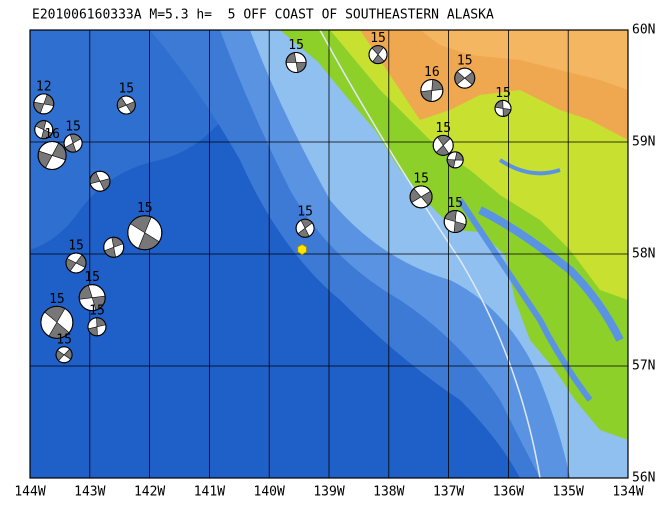 The image size is (666, 505). Describe the element at coordinates (29, 492) in the screenshot. I see `lon-tick-label: 144W` at that location.